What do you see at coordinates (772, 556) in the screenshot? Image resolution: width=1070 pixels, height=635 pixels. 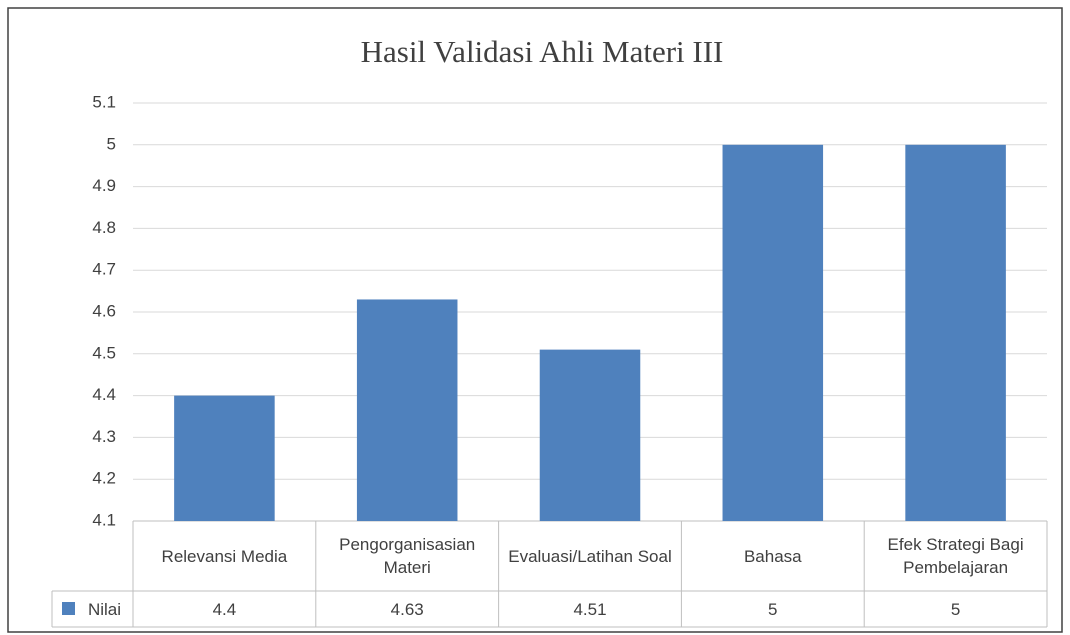 I see `category-label: Bahasa` at bounding box center [772, 556].